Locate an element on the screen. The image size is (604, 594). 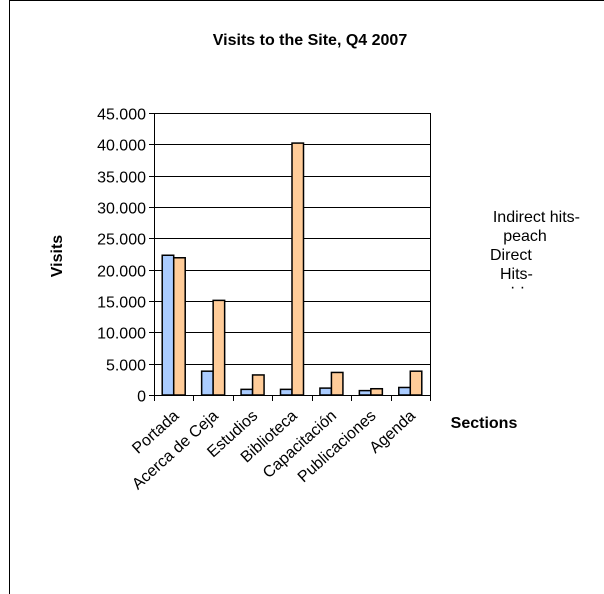
legend-line-2: peach is located at coordinates (525, 236).